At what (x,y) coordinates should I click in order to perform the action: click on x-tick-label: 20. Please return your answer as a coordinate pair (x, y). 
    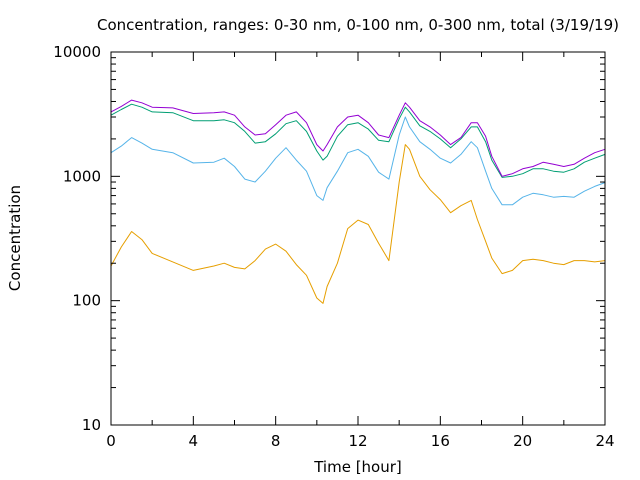
    Looking at the image, I should click on (522, 441).